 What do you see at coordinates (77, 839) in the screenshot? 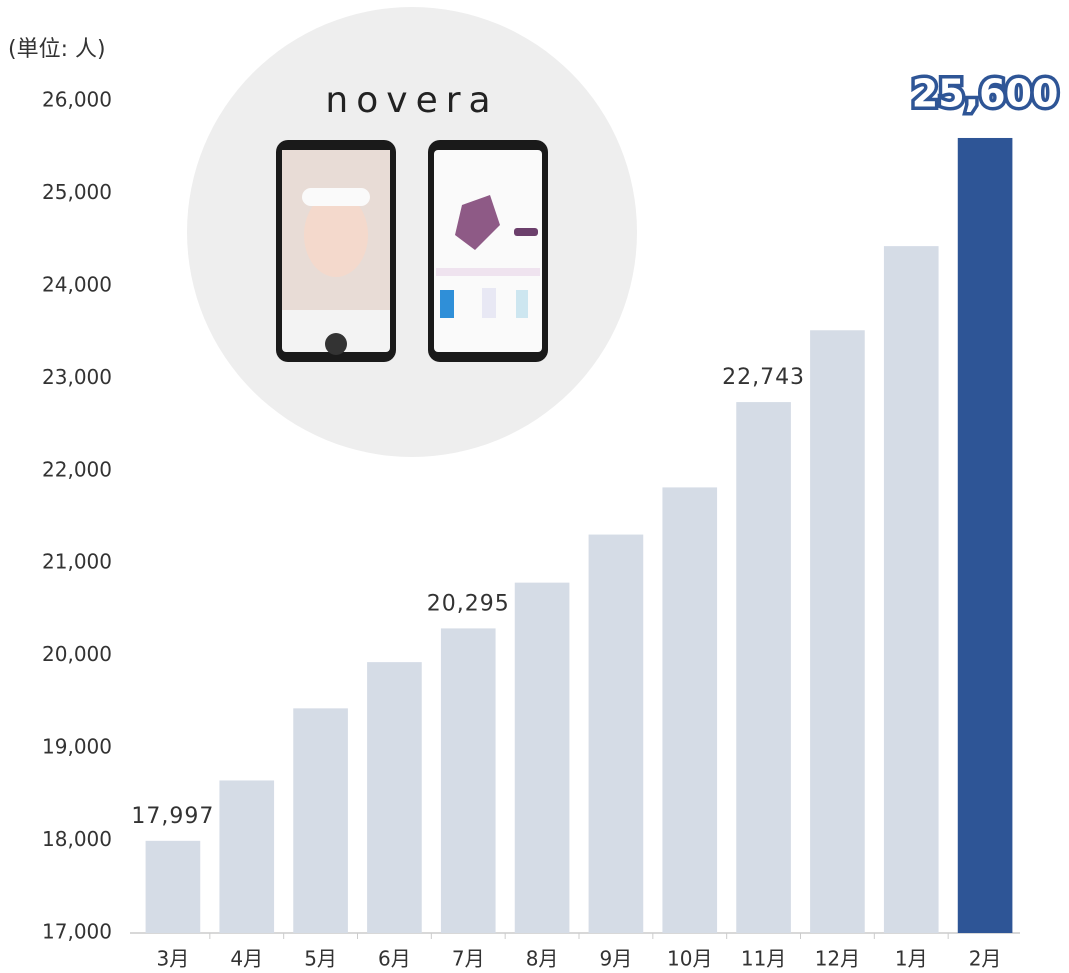
I see `y-tick-label: 18,000` at bounding box center [77, 839].